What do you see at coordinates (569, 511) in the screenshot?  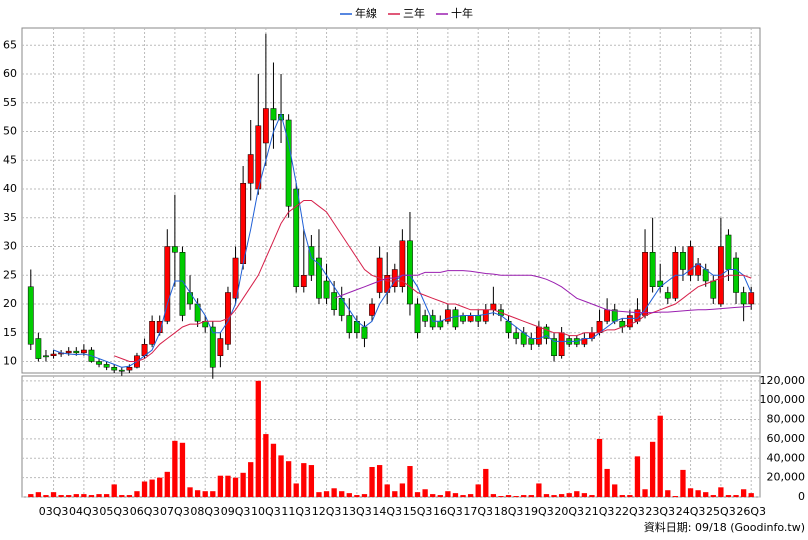 I see `x-tick-label: 20Q3` at bounding box center [569, 511].